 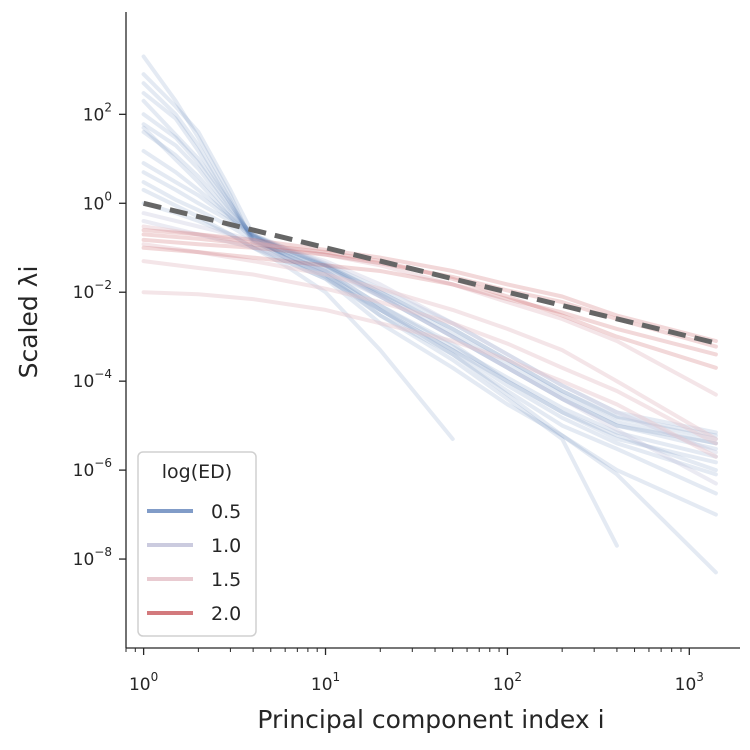 I want to click on legend-label-2.0: 2.0, so click(x=226, y=614).